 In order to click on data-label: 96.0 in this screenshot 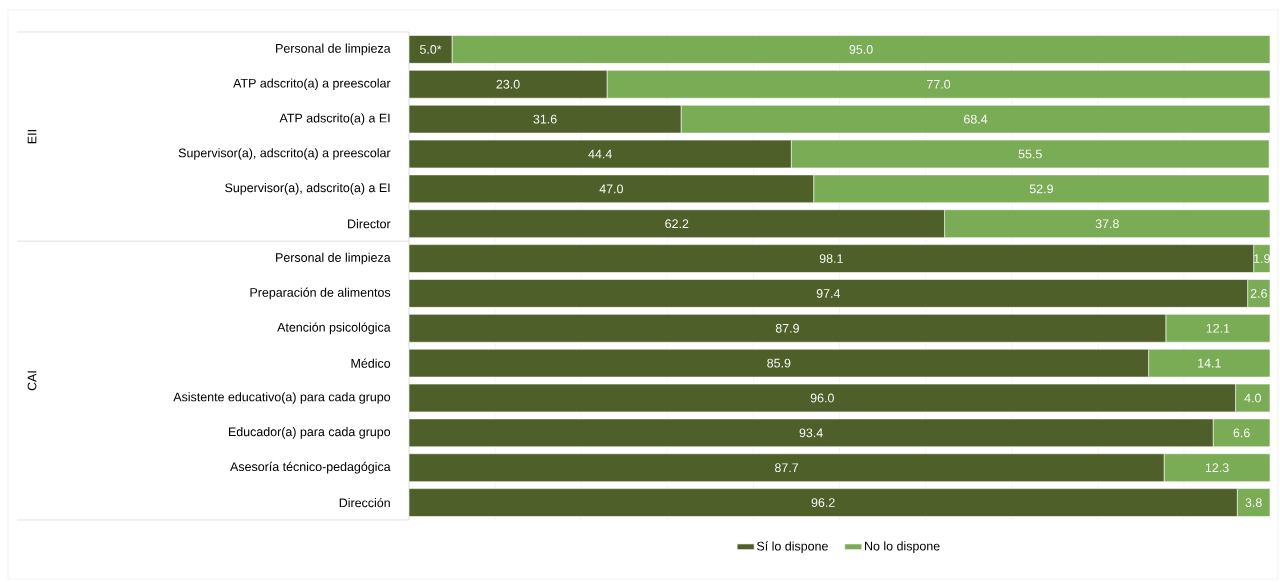, I will do `click(822, 398)`.